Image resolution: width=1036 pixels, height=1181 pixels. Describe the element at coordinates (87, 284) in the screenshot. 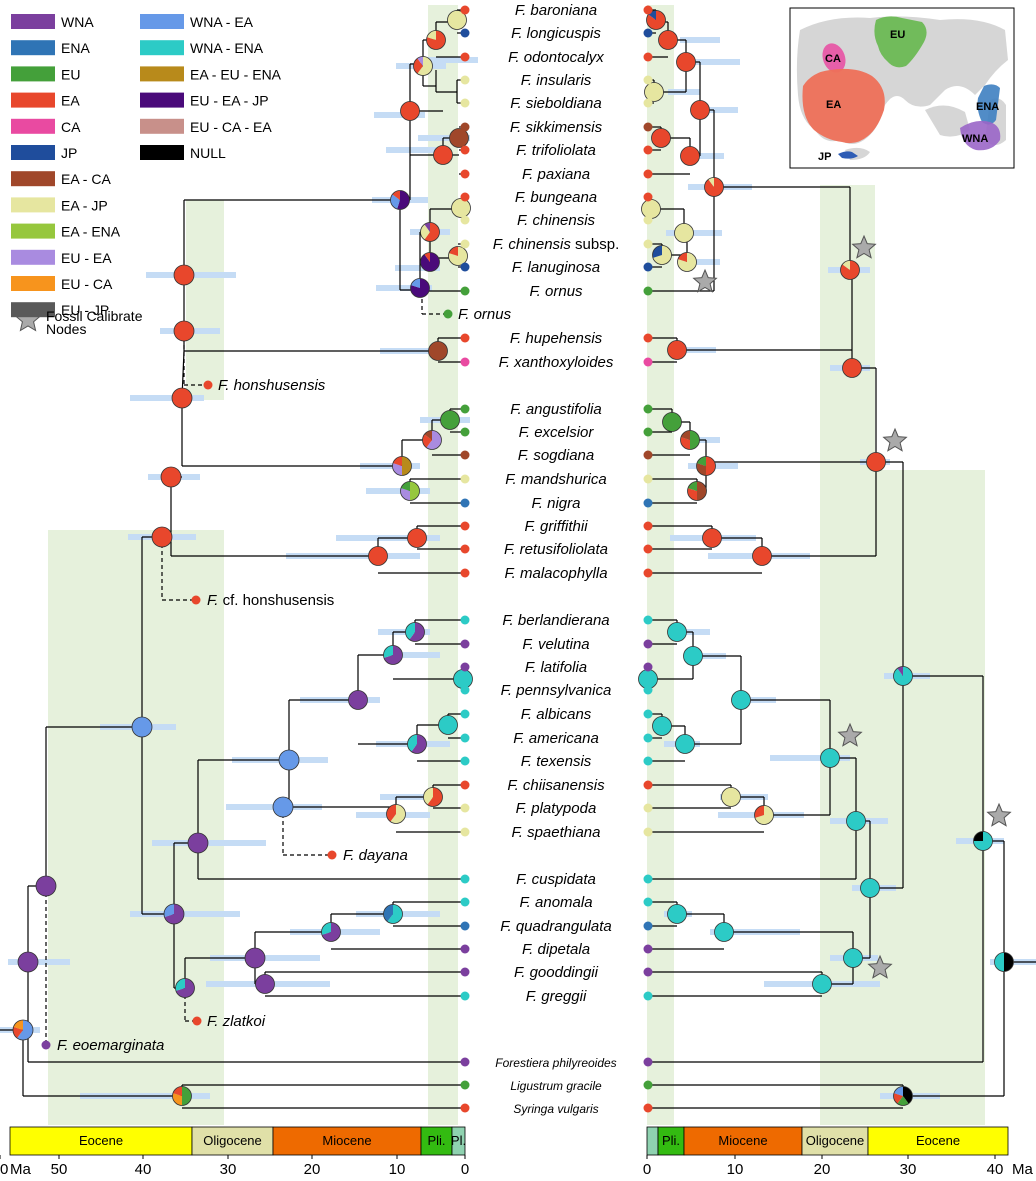

I see `legend-label: EU - CA` at that location.